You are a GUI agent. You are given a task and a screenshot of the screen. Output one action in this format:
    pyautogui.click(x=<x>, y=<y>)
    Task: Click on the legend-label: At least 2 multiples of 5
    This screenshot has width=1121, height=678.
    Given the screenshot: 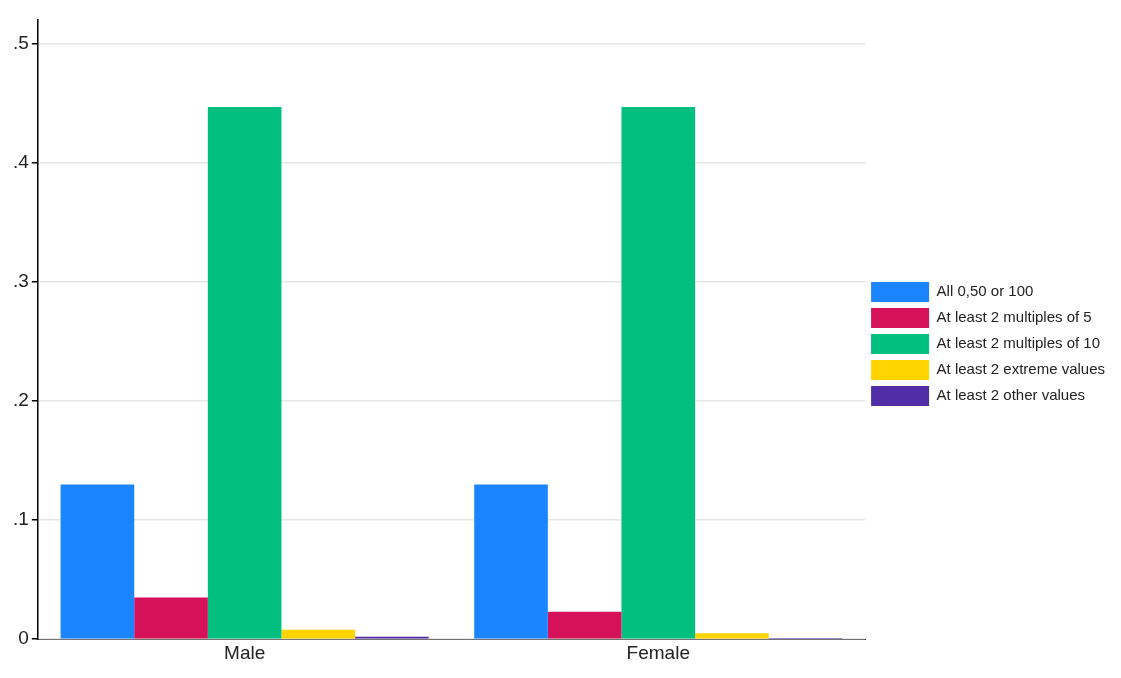 What is the action you would take?
    pyautogui.click(x=1014, y=317)
    